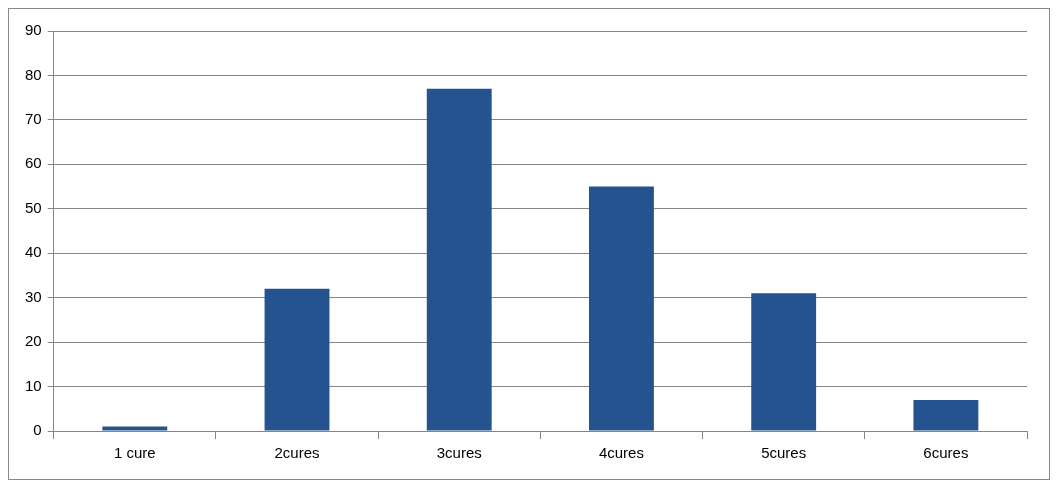 The width and height of the screenshot is (1060, 488). Describe the element at coordinates (33, 74) in the screenshot. I see `y-tick-label: 80` at that location.